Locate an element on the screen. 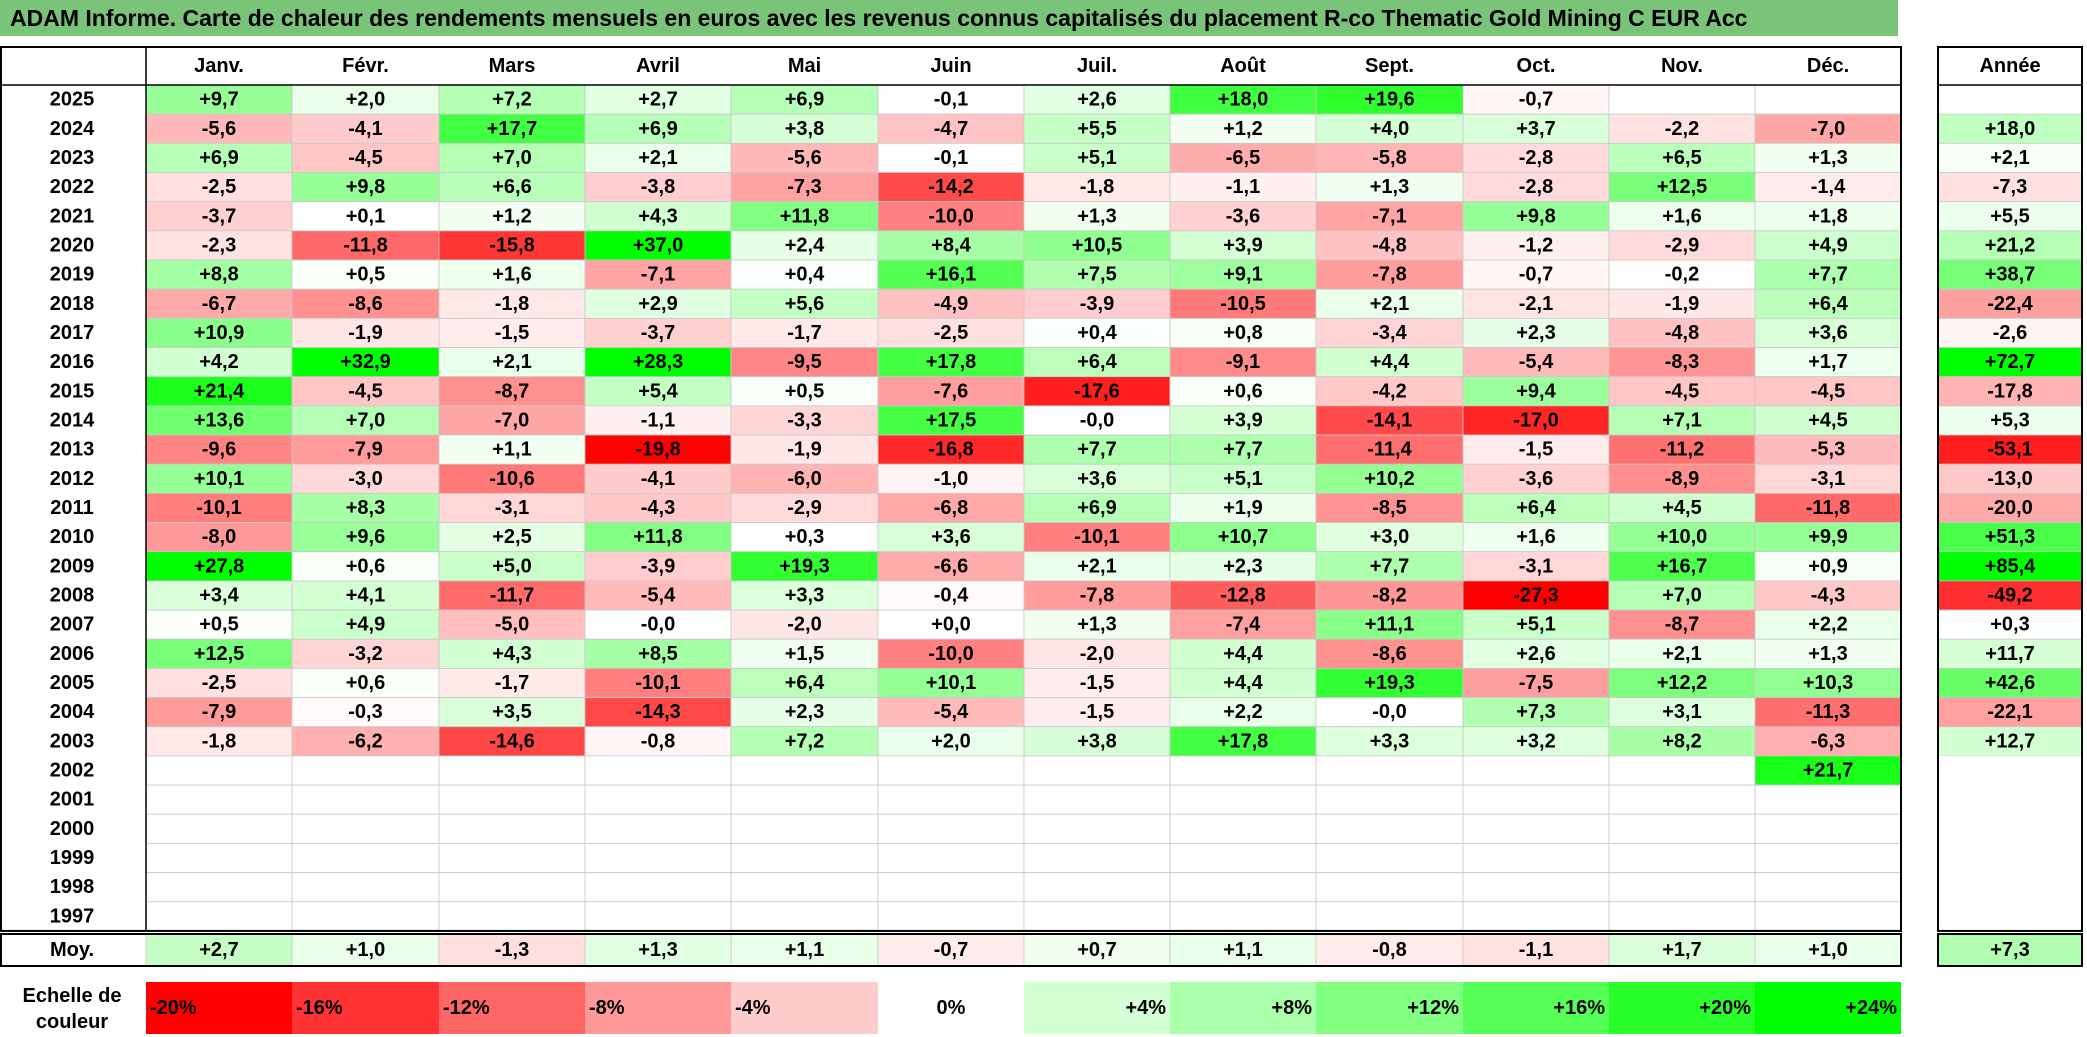 This screenshot has height=1037, width=2087. cell-value: +7,5 is located at coordinates (1096, 275).